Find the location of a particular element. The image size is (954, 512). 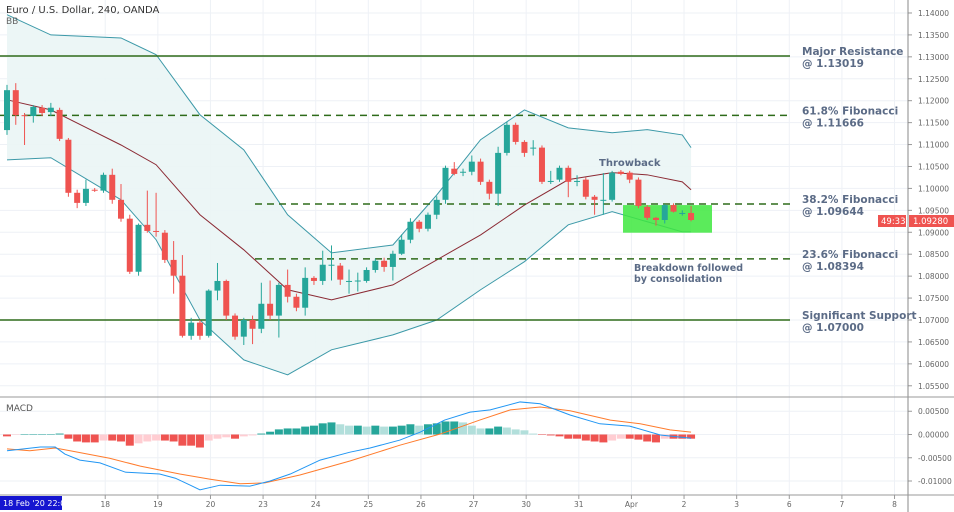

annotation-breakdown-line2: by consolidation is located at coordinates (678, 279).